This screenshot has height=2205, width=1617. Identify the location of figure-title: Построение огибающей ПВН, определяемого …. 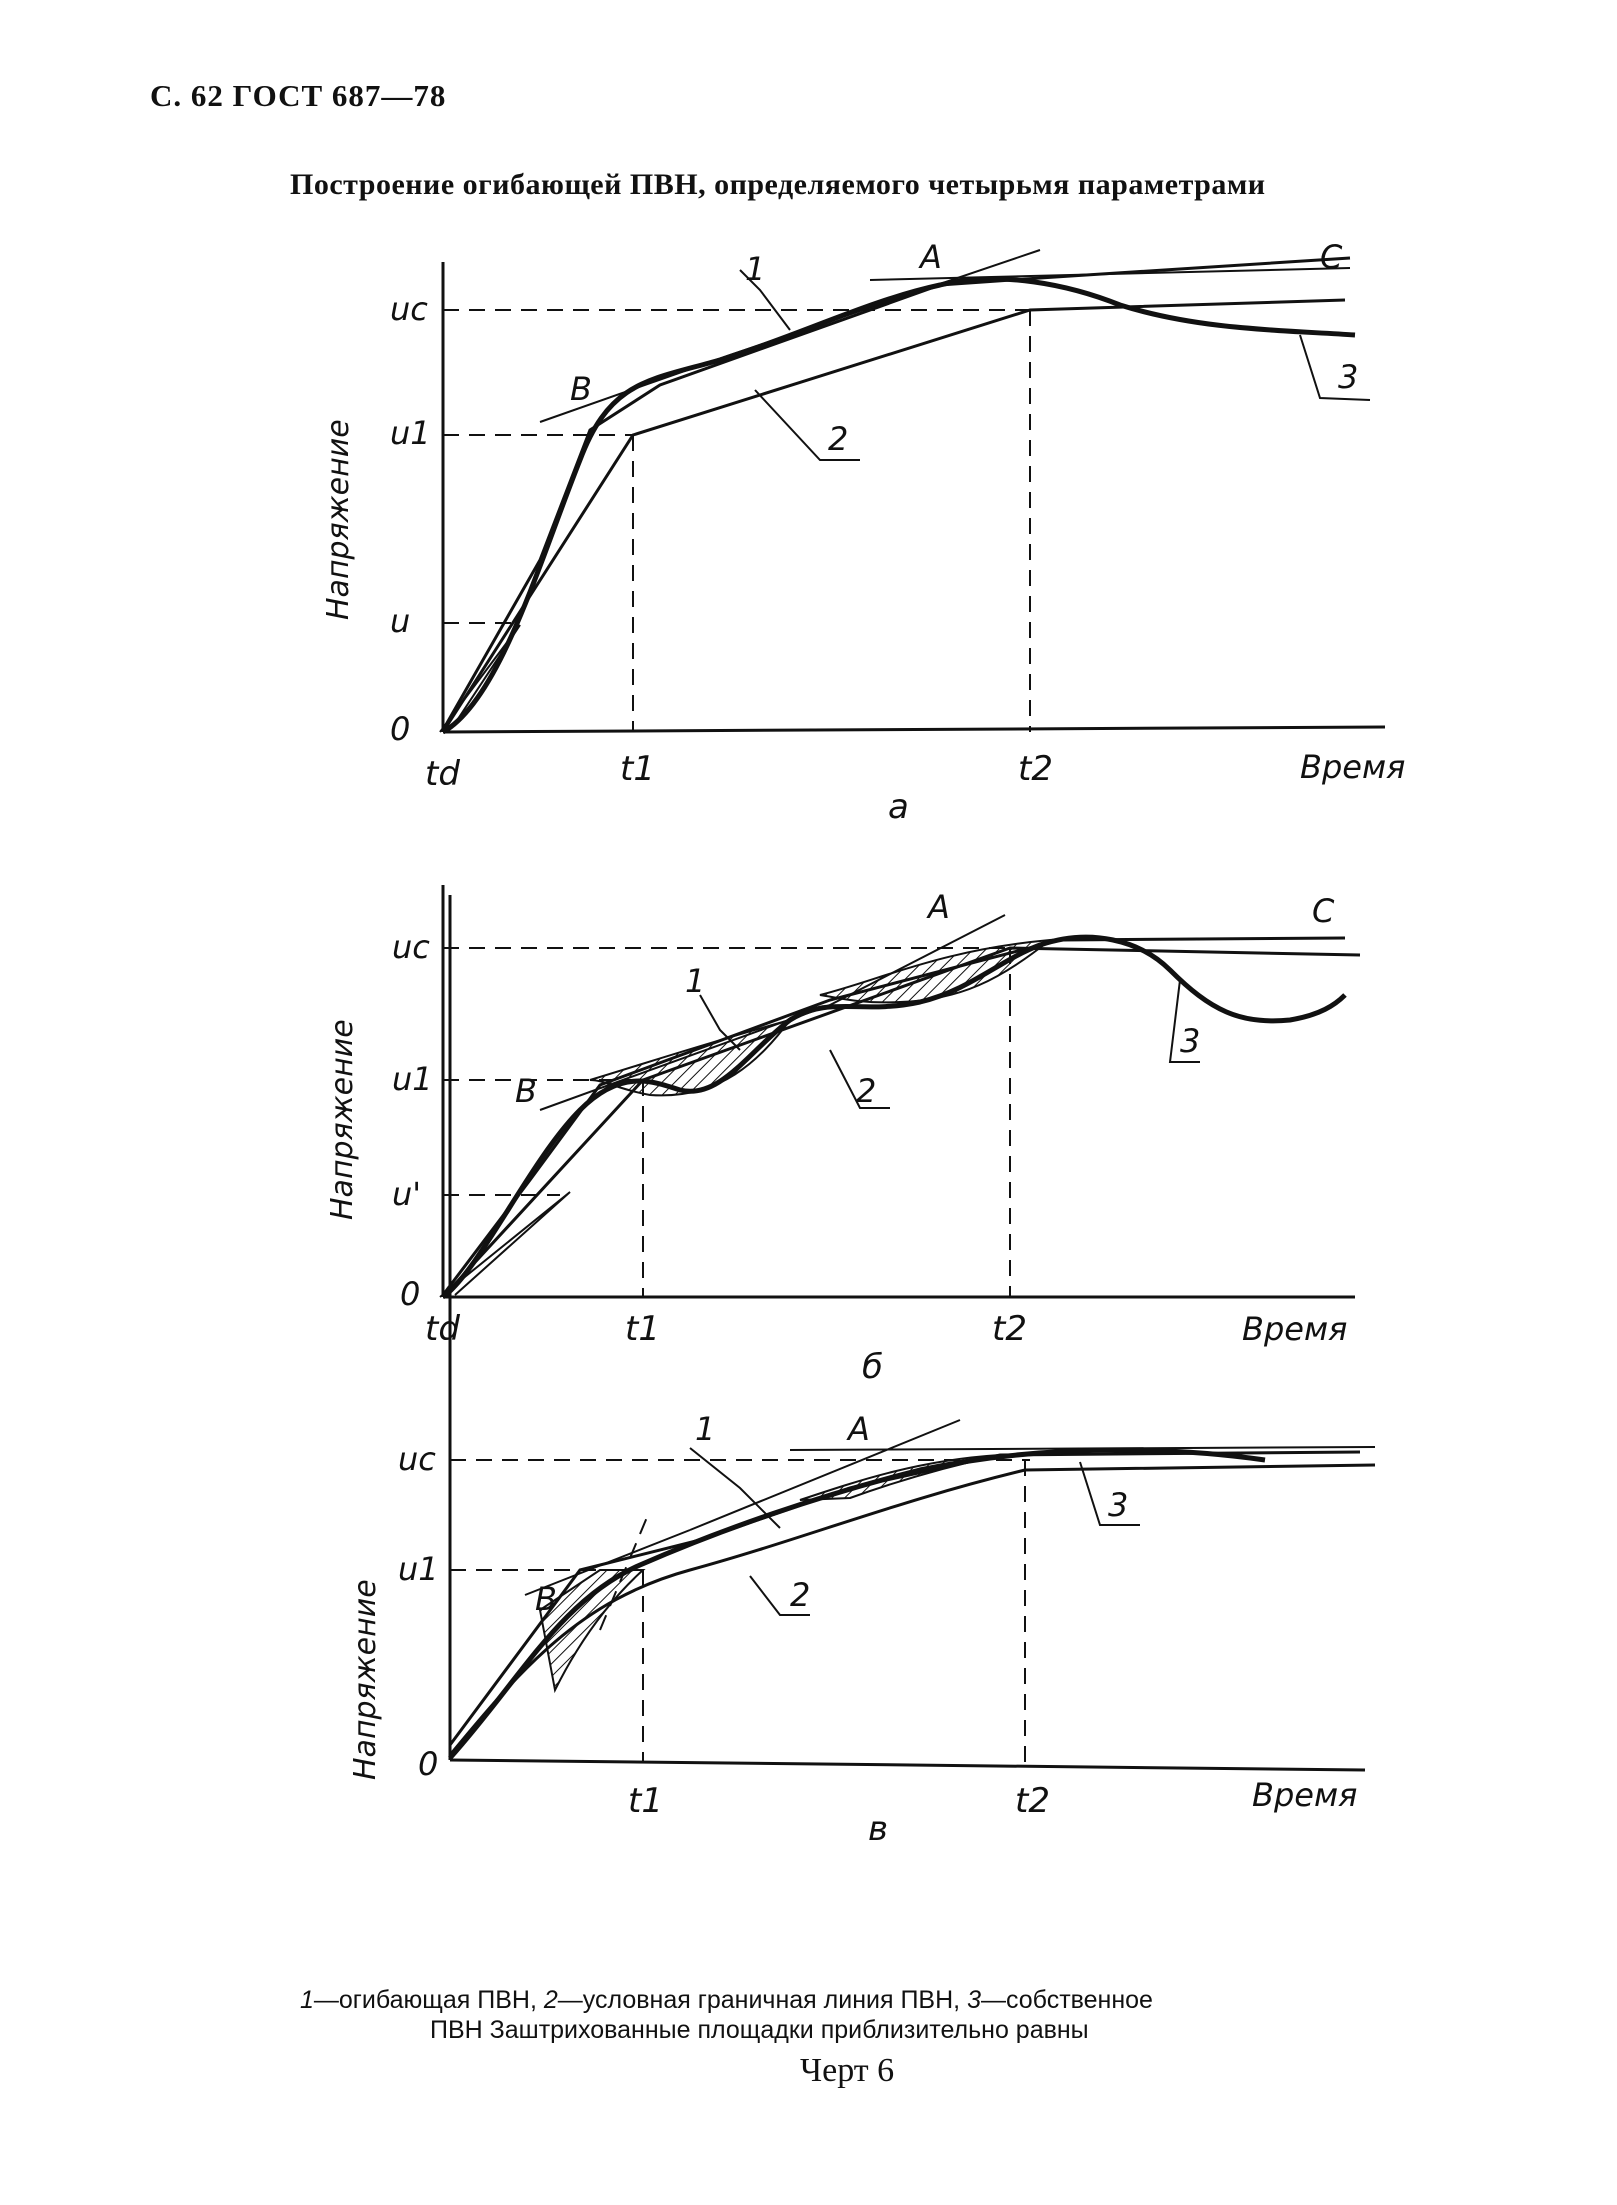
(778, 184).